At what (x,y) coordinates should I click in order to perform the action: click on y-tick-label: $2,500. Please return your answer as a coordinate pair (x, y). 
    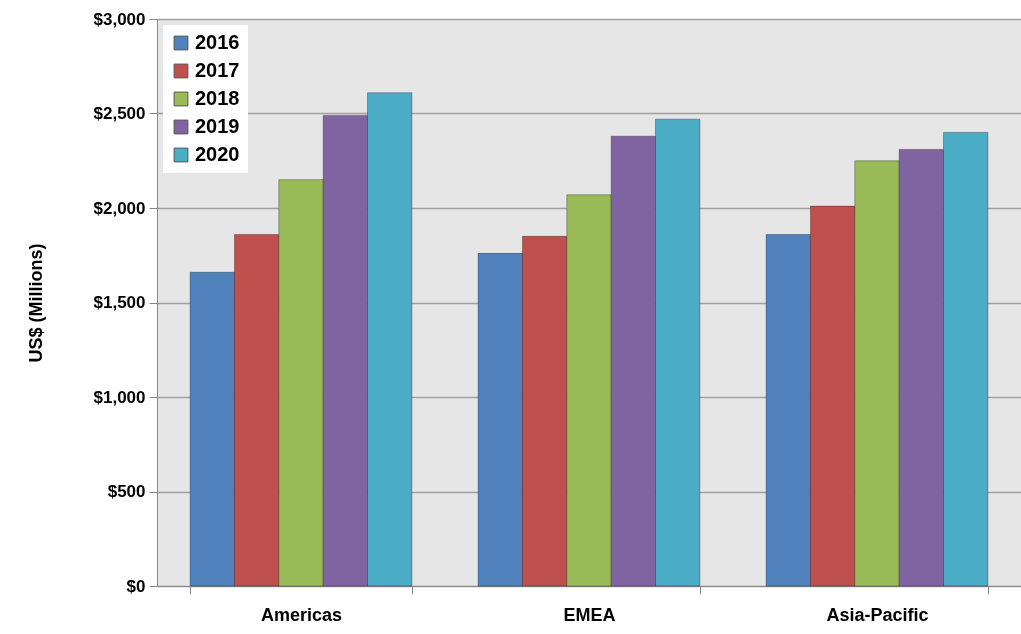
    Looking at the image, I should click on (119, 113).